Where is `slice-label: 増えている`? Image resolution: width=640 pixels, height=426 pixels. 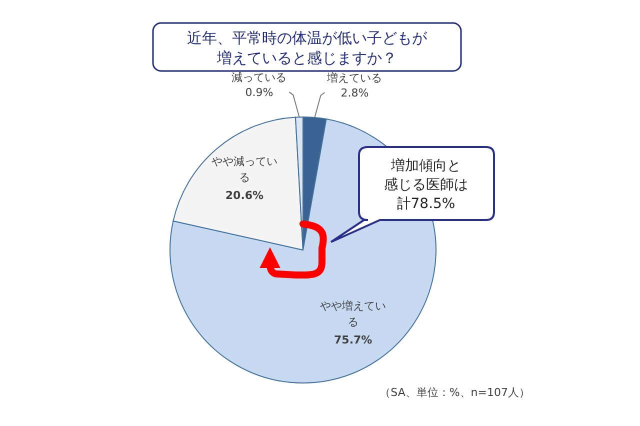 slice-label: 増えている is located at coordinates (354, 78).